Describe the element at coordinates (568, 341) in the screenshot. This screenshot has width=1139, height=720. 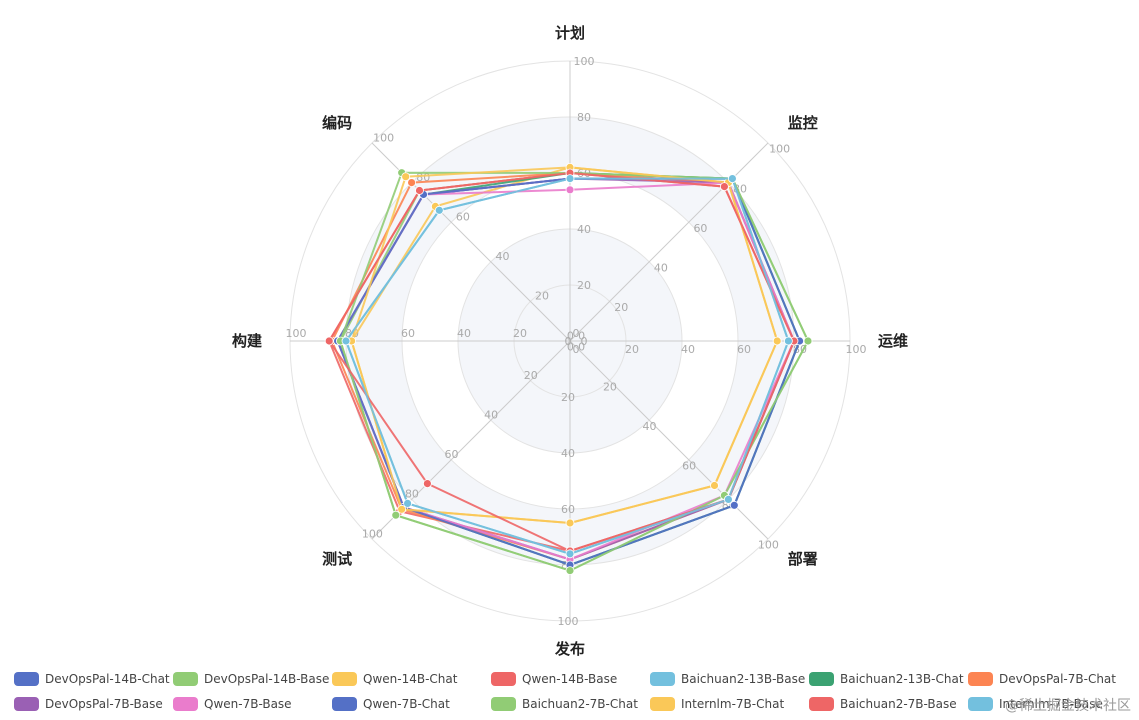
I see `tick-label-5-0: 0` at that location.